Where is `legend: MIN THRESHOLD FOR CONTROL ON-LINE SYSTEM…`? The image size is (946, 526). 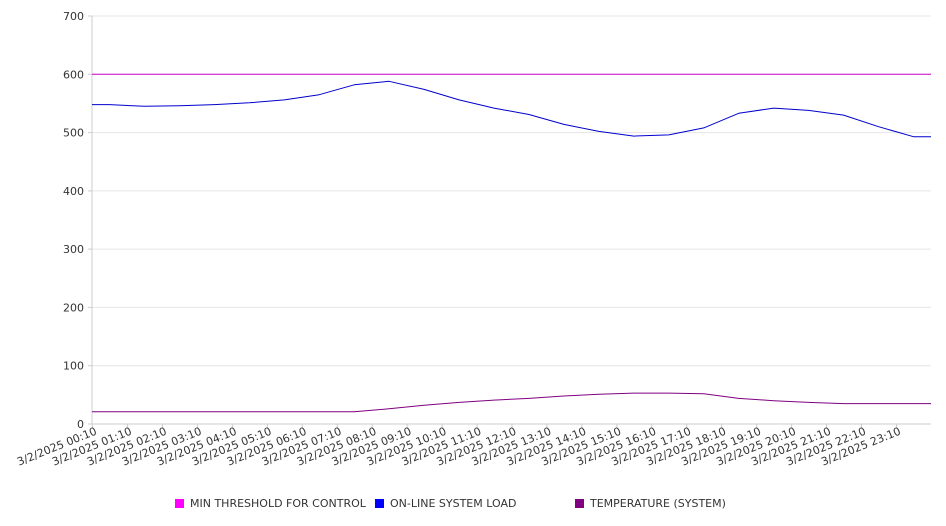
legend: MIN THRESHOLD FOR CONTROL ON-LINE SYSTEM… is located at coordinates (473, 506).